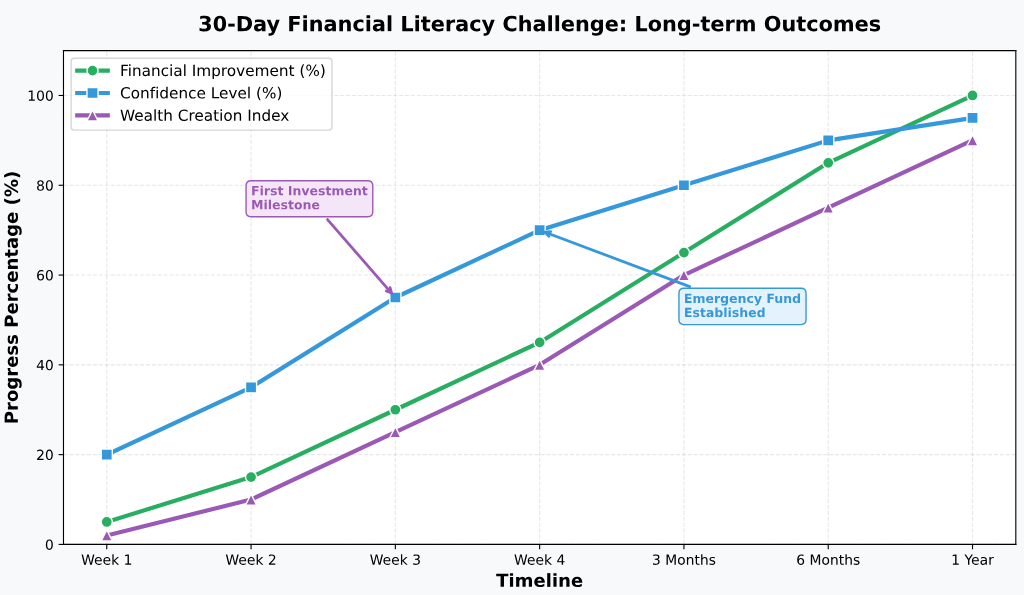  I want to click on legend-label: Confidence Level (%), so click(201, 93).